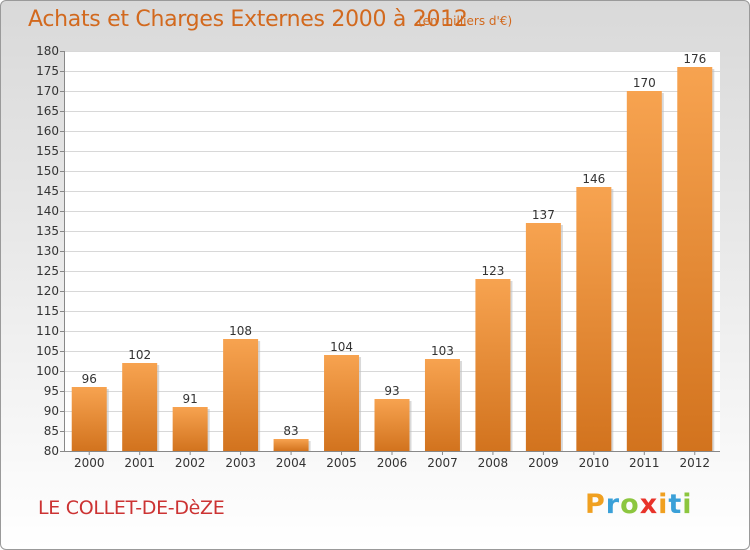 The width and height of the screenshot is (750, 550). What do you see at coordinates (47, 191) in the screenshot?
I see `y-tick-label: 145` at bounding box center [47, 191].